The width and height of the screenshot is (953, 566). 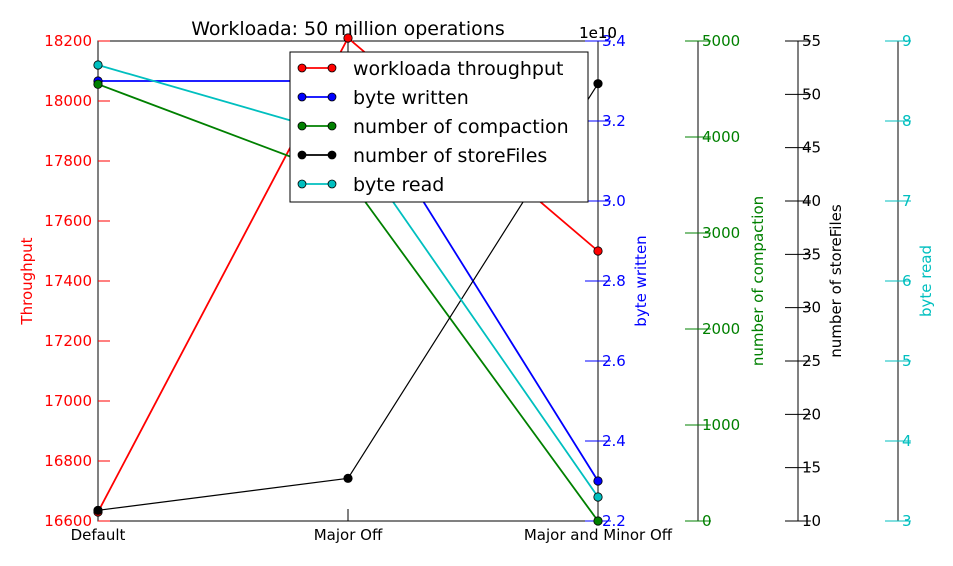 I want to click on y-tick-label: 30, so click(x=811, y=308).